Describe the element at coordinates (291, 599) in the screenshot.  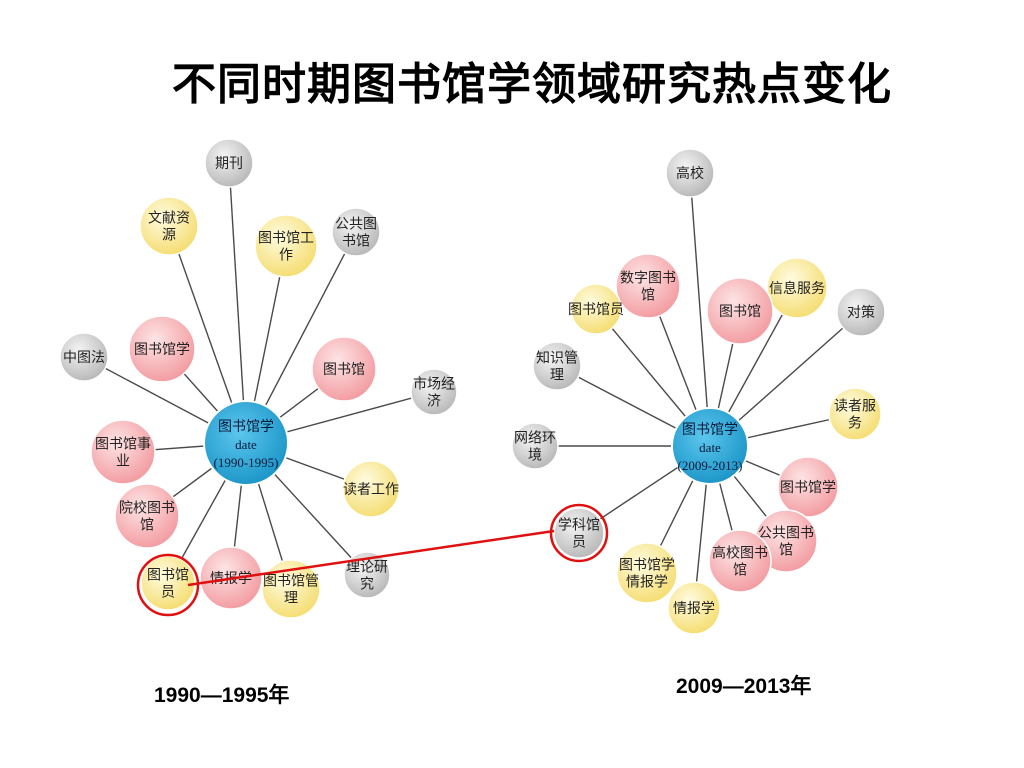
I see `left-node-label-13-1: 理` at that location.